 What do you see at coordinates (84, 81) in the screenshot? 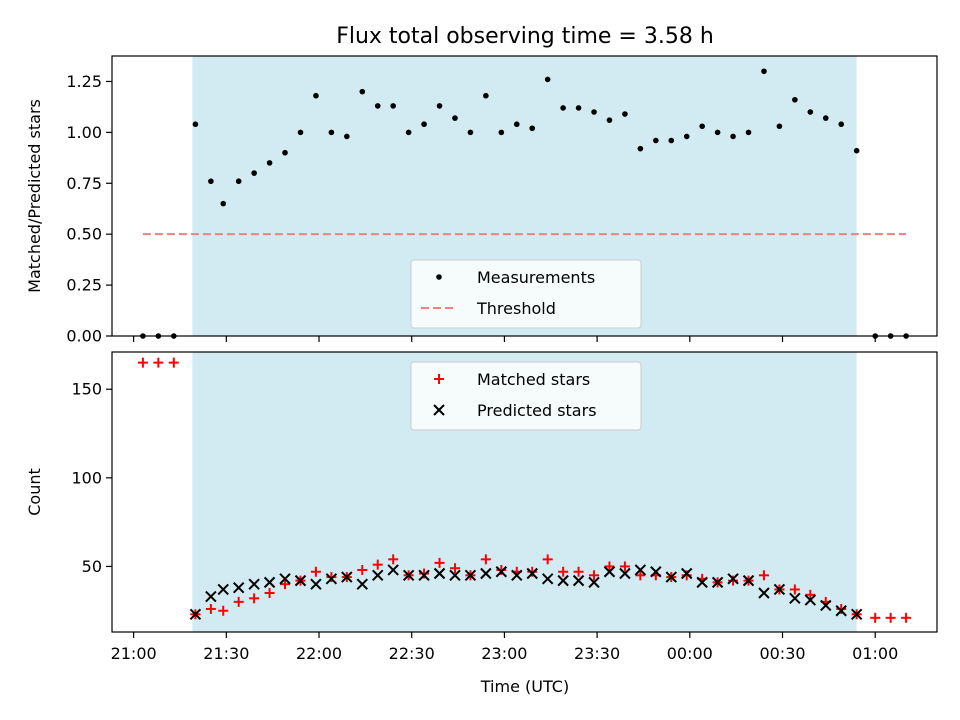
I see `top-y-tick-label: 1.25` at bounding box center [84, 81].